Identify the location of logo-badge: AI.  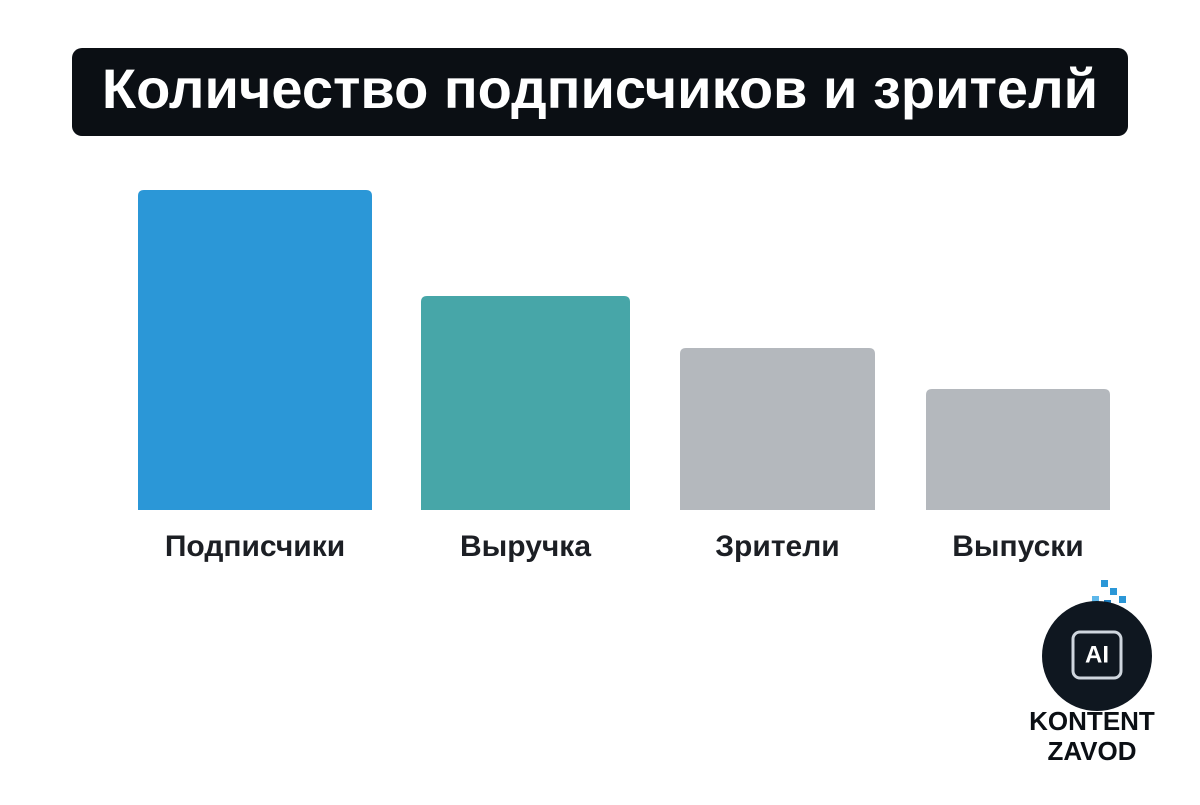
(1097, 654).